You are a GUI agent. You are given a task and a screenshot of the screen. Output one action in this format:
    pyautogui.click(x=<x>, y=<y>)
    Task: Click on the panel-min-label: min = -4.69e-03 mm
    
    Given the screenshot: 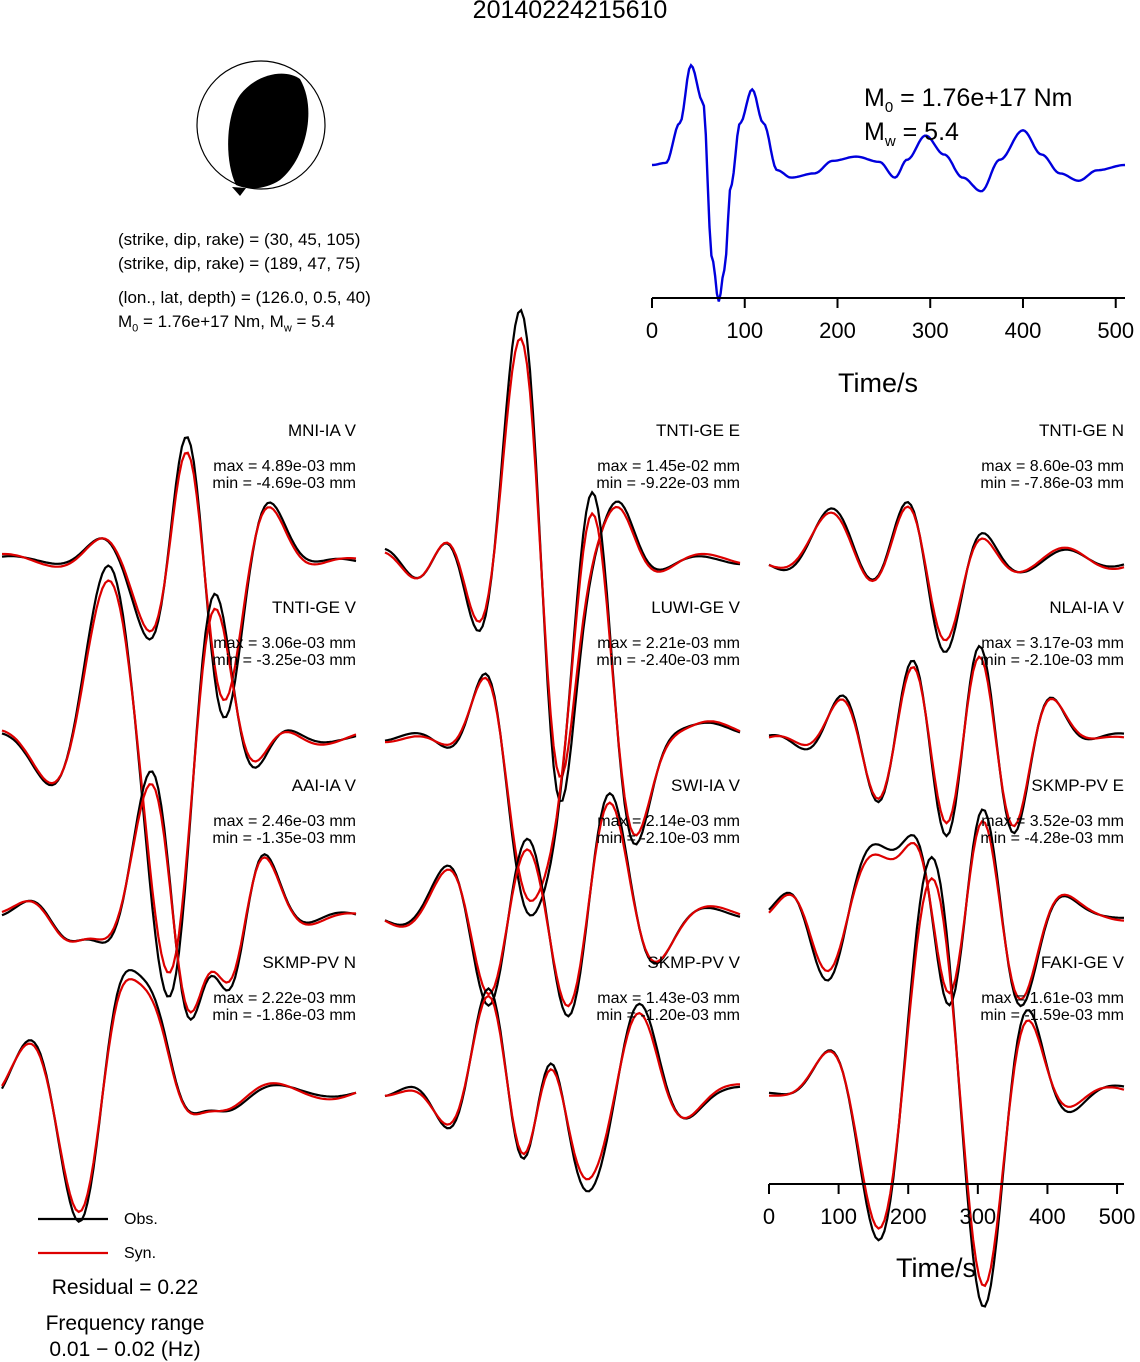 What is the action you would take?
    pyautogui.click(x=284, y=483)
    